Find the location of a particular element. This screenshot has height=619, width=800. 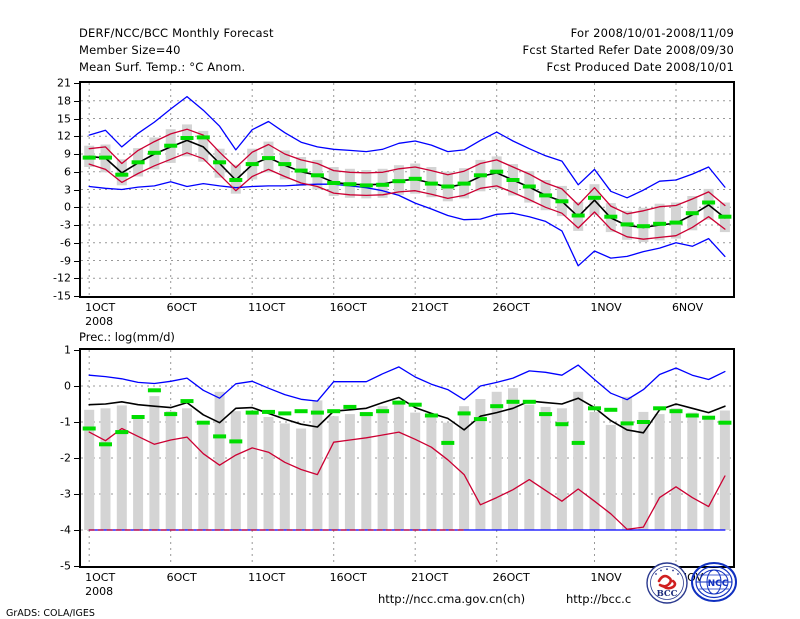

precipitation-y-tick: -1 is located at coordinates (65, 422).